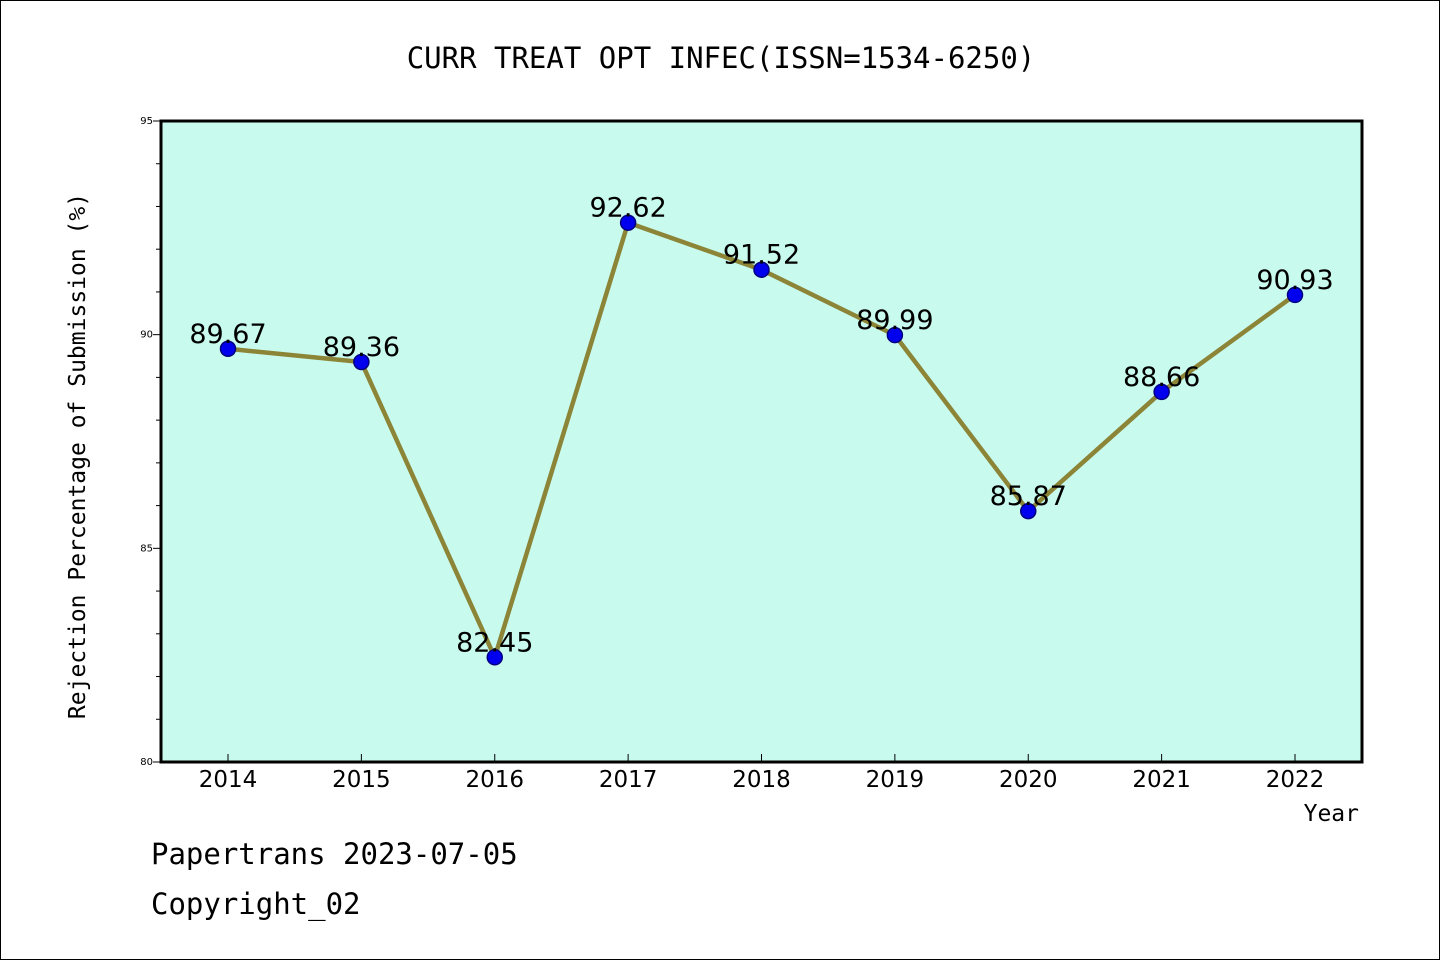  What do you see at coordinates (494, 780) in the screenshot?
I see `x-tick-label: 2016` at bounding box center [494, 780].